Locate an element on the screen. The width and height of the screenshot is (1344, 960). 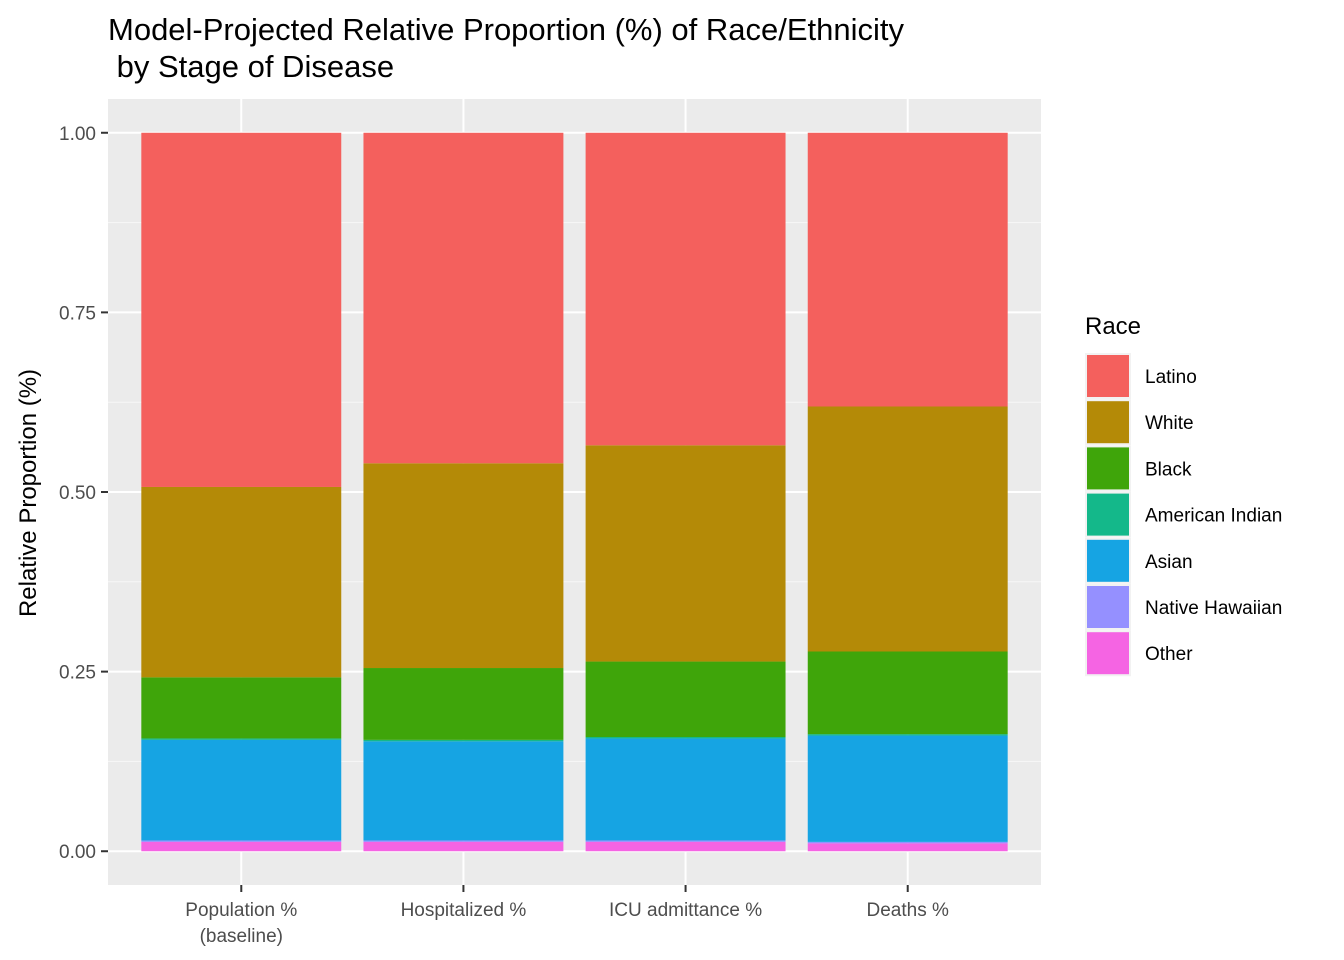
x-tick-label: Deaths % is located at coordinates (908, 910).